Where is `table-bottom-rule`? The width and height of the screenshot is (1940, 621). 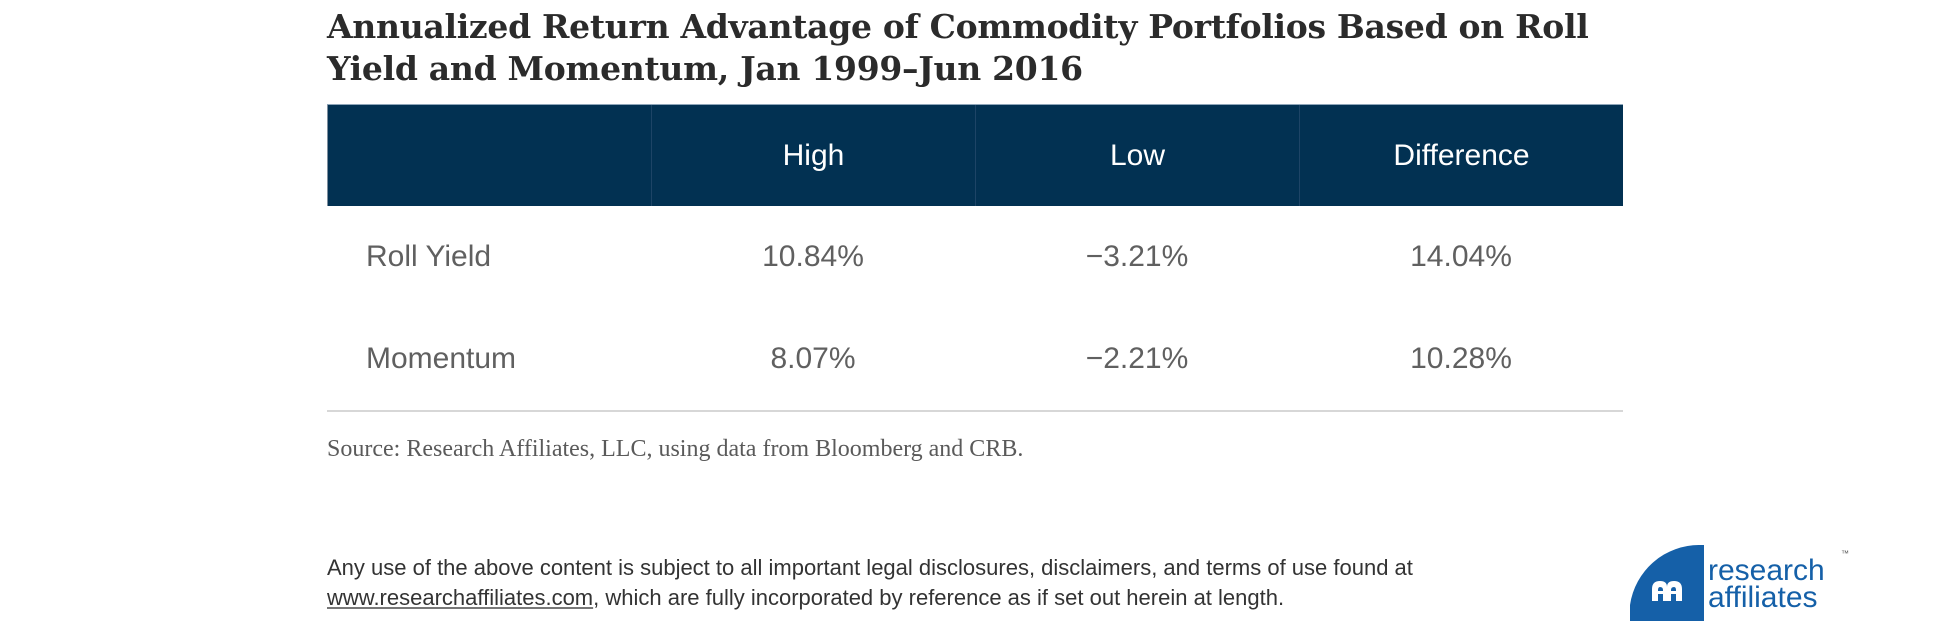
table-bottom-rule is located at coordinates (975, 411).